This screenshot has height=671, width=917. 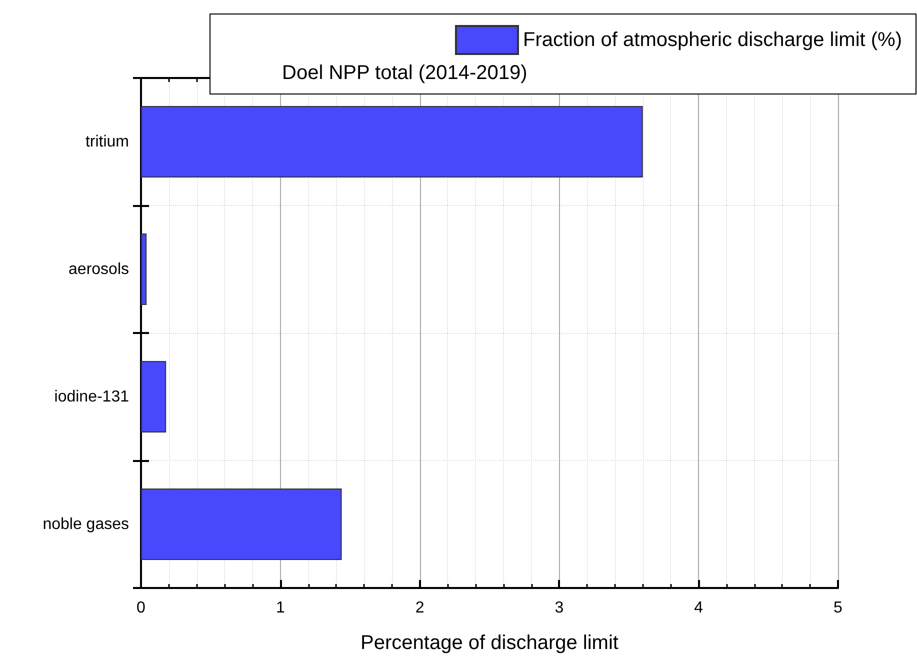 I want to click on x-axis-title: Percentage of discharge limit, so click(x=489, y=643).